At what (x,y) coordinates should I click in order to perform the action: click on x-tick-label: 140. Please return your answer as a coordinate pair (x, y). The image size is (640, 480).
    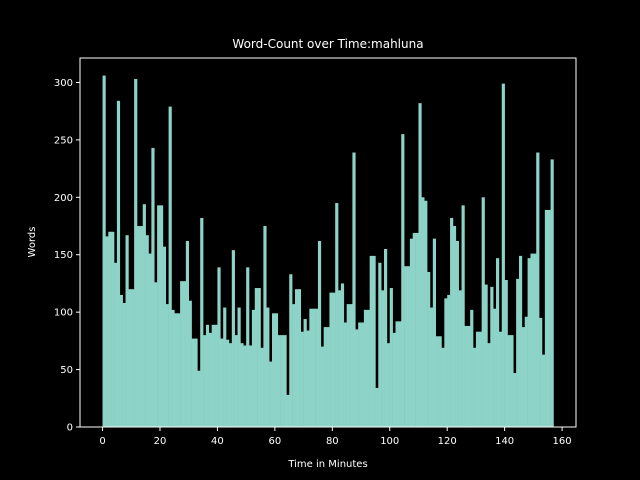
    Looking at the image, I should click on (504, 441).